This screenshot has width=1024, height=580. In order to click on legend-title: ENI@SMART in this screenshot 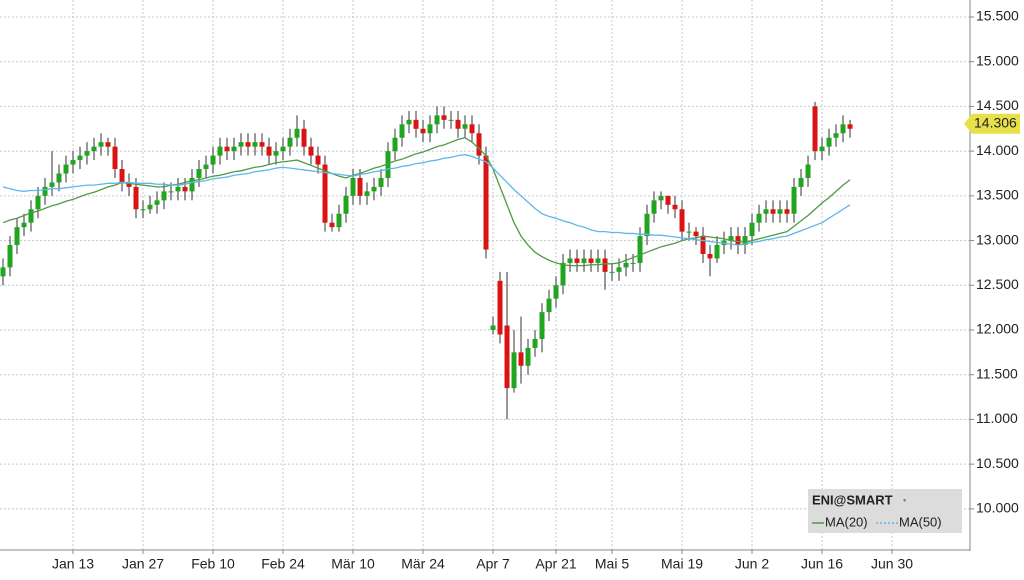, I will do `click(852, 499)`.